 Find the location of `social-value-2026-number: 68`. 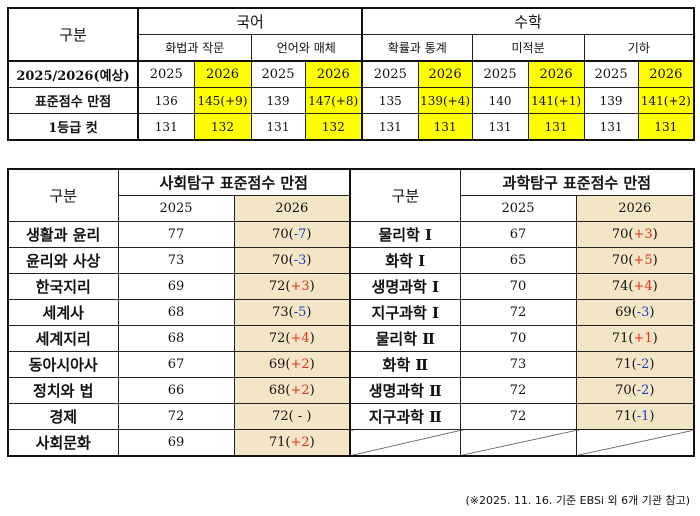

social-value-2026-number: 68 is located at coordinates (277, 390).